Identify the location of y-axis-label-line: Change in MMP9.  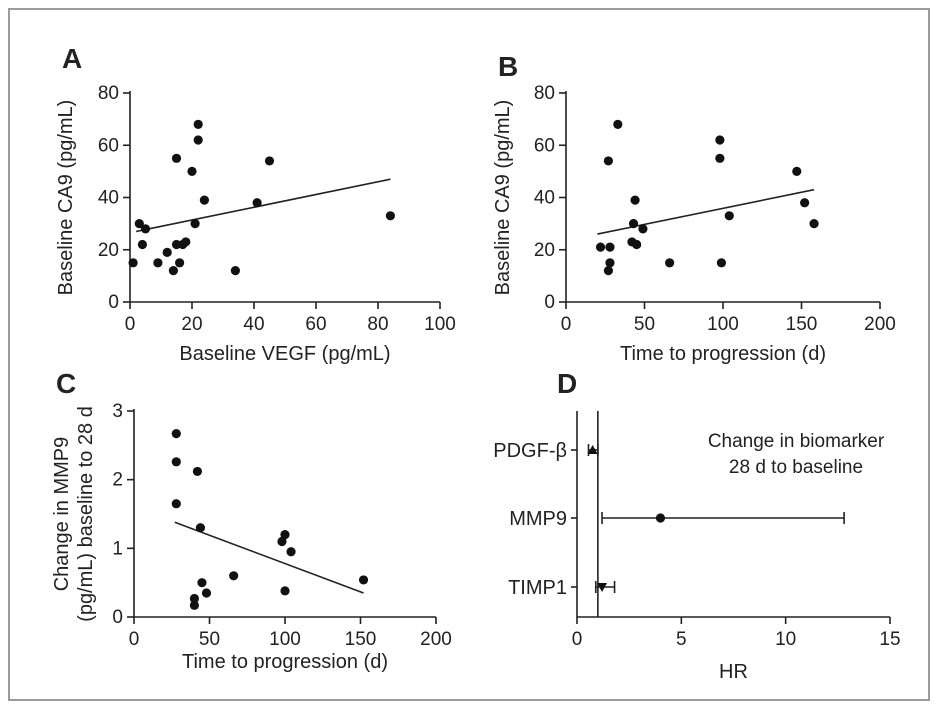
(62, 514).